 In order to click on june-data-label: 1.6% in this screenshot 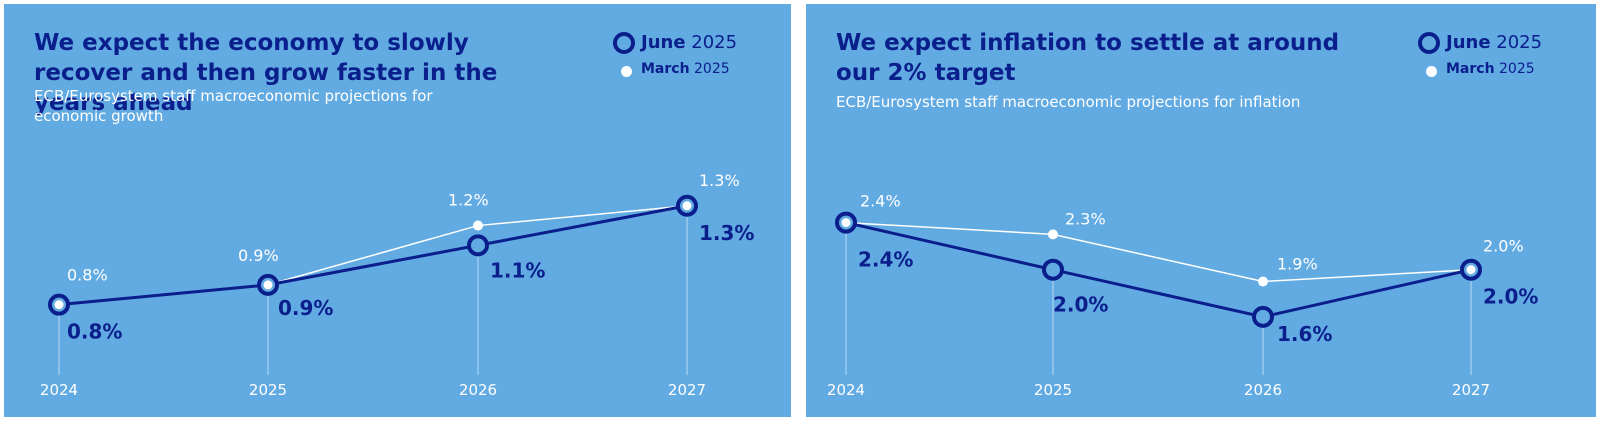, I will do `click(1304, 334)`.